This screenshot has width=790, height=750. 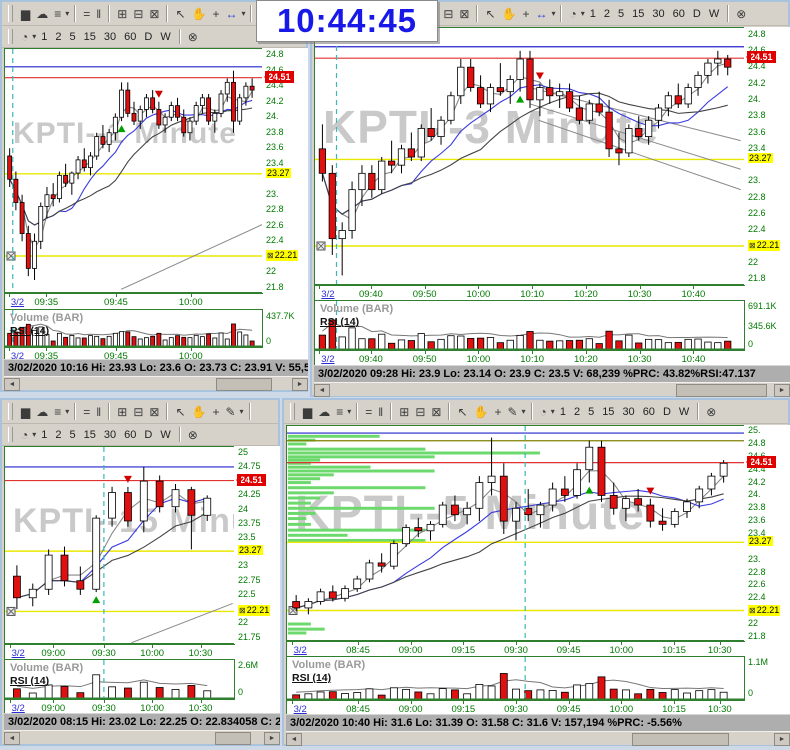 I want to click on volume-plot, so click(x=530, y=325).